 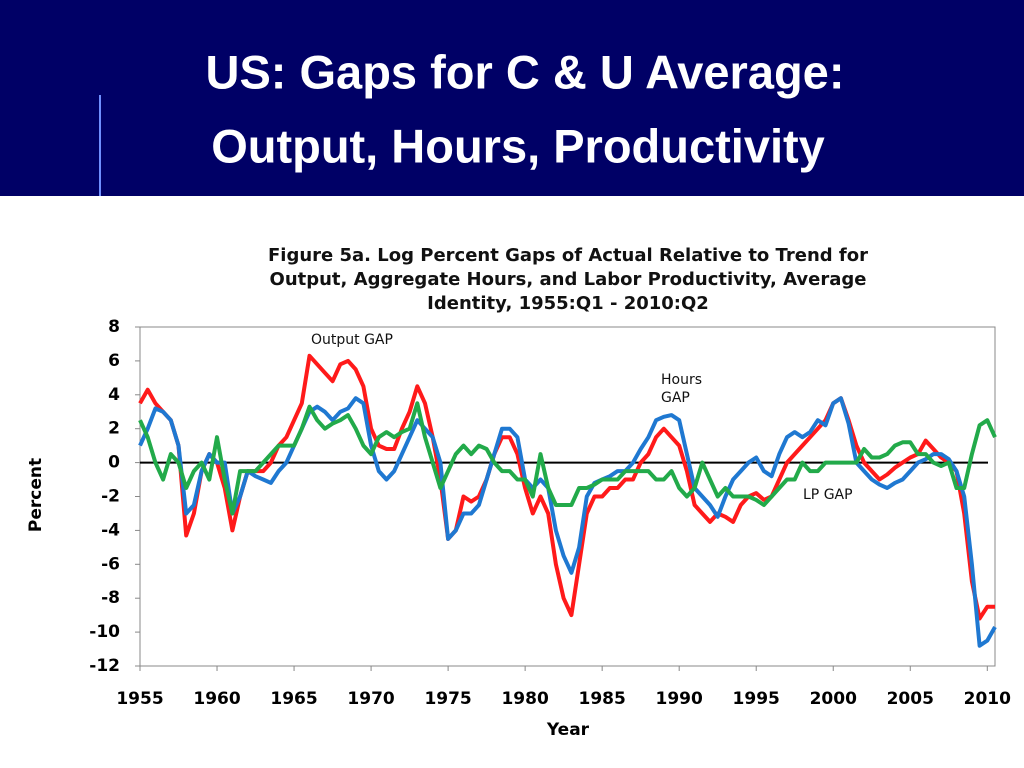 What do you see at coordinates (910, 699) in the screenshot?
I see `x-tick-label: 2005` at bounding box center [910, 699].